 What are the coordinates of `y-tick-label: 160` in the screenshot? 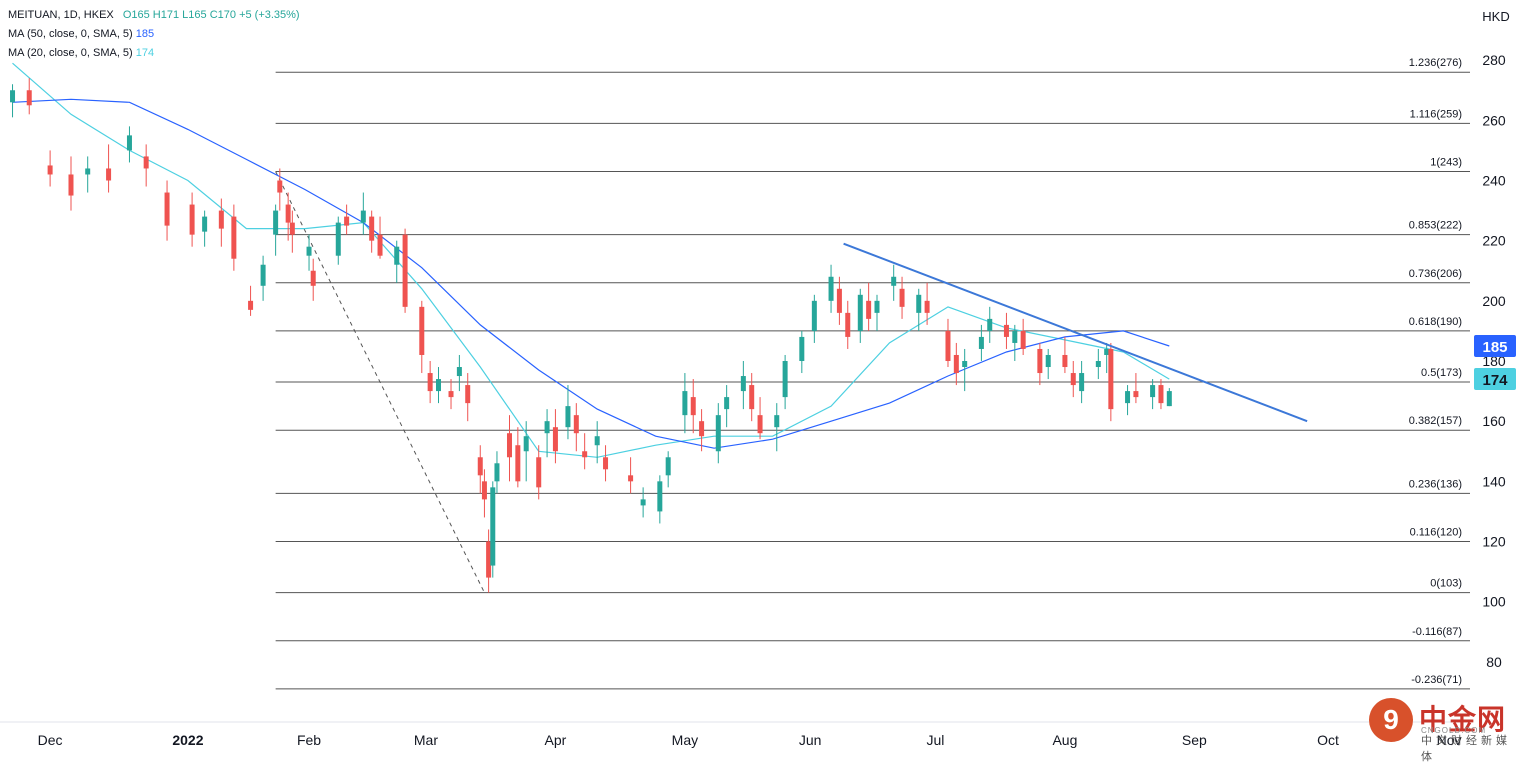 It's located at (1494, 421).